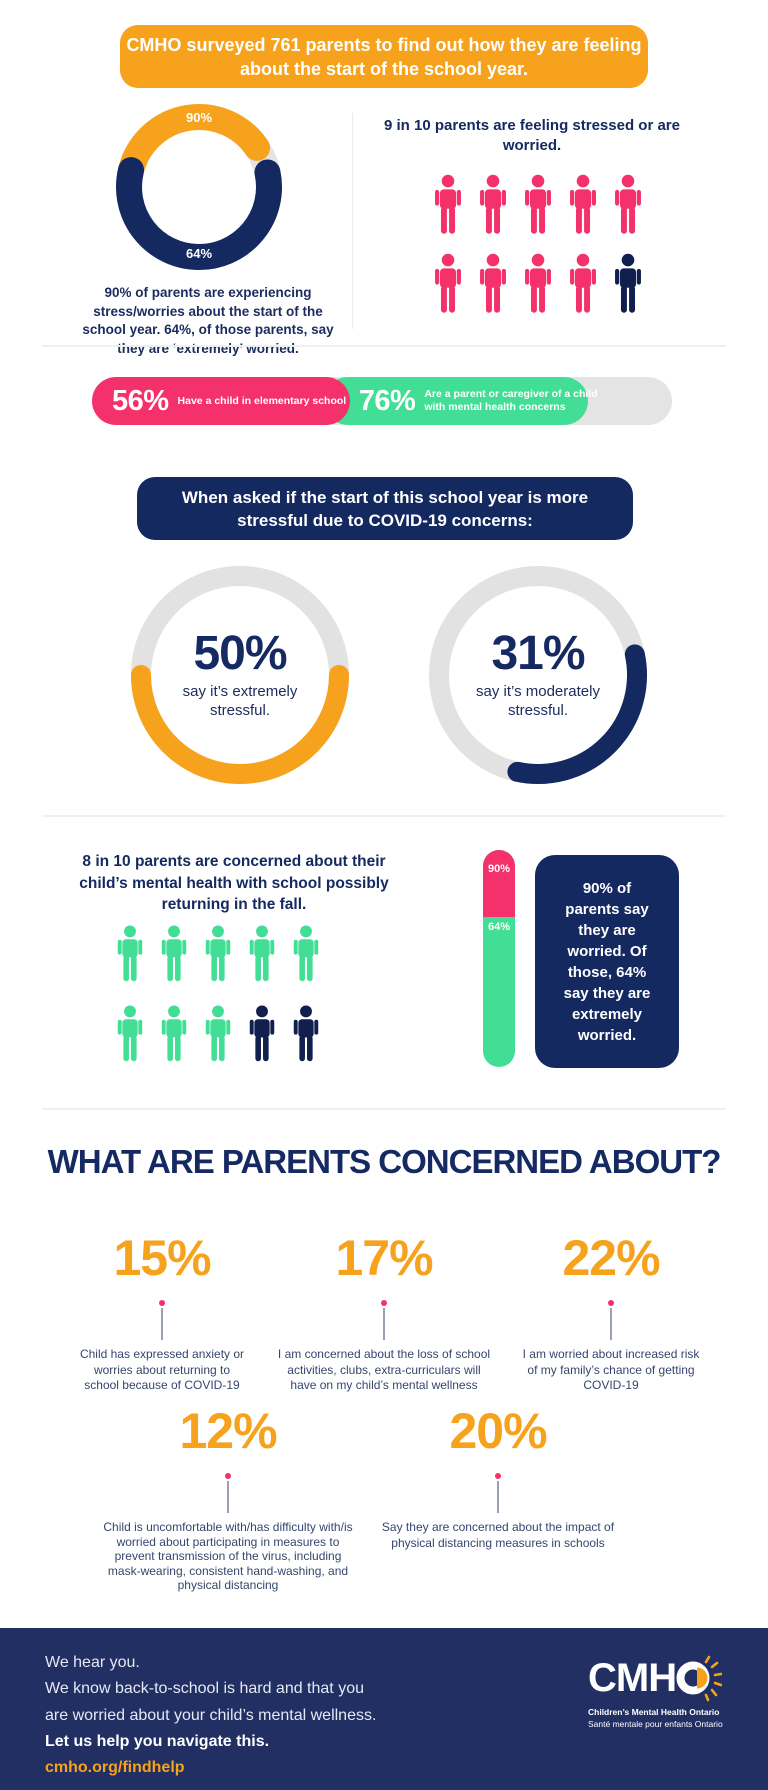 The width and height of the screenshot is (768, 1790). What do you see at coordinates (240, 653) in the screenshot?
I see `ring-pct-50: 50%` at bounding box center [240, 653].